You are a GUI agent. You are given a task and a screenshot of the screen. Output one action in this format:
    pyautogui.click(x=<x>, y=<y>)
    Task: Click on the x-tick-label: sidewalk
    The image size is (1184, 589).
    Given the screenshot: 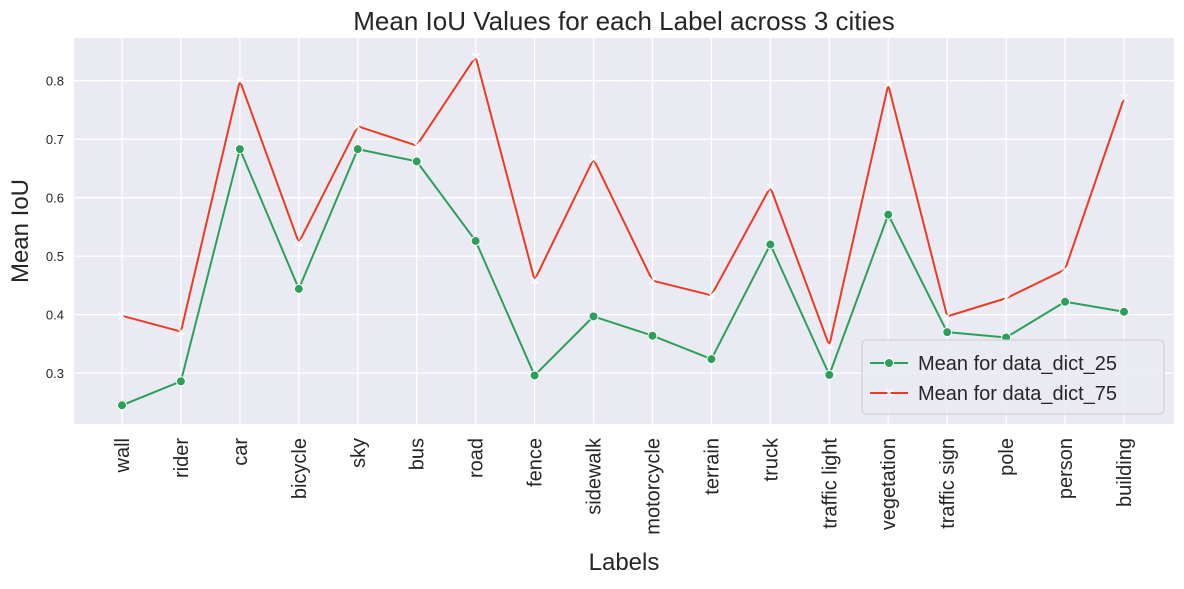 What is the action you would take?
    pyautogui.click(x=595, y=476)
    